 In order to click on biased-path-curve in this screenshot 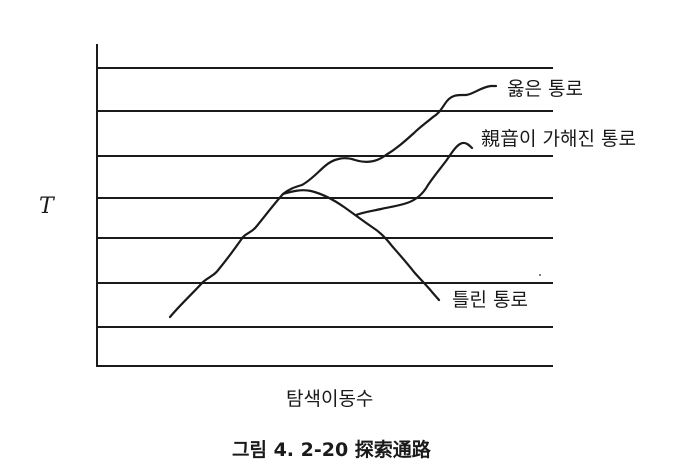, I will do `click(414, 179)`.